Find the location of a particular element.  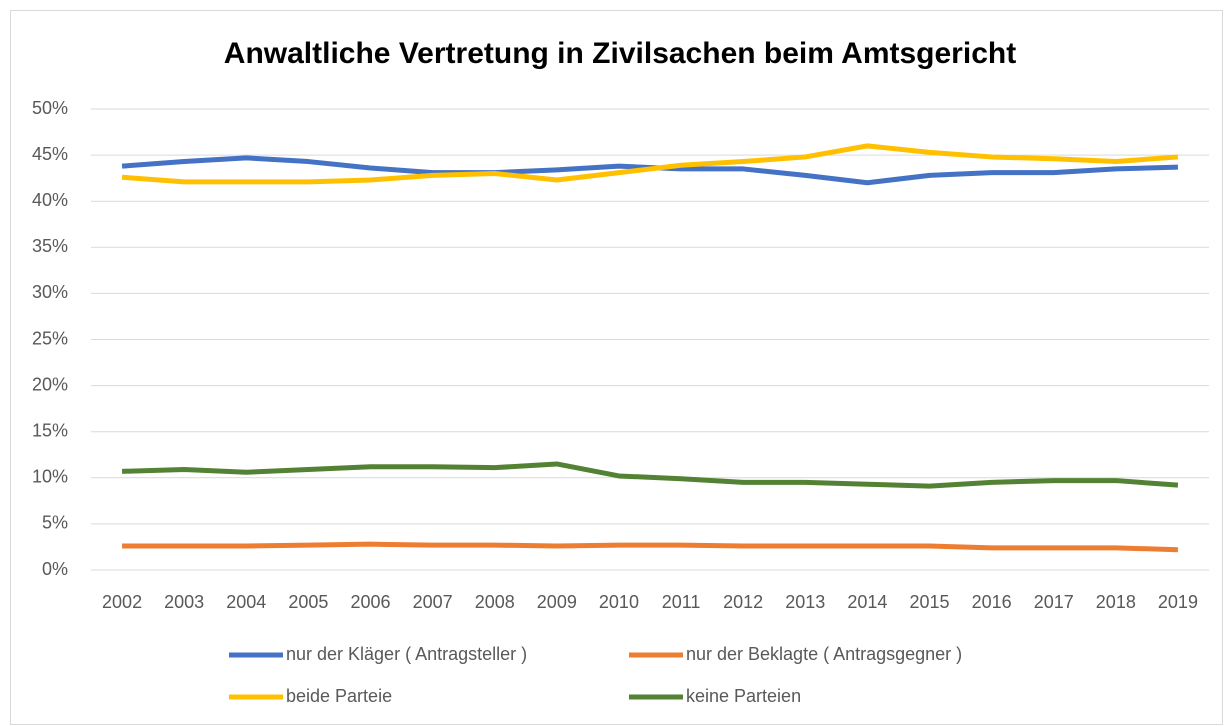

x-tick-label: 2010 is located at coordinates (619, 602).